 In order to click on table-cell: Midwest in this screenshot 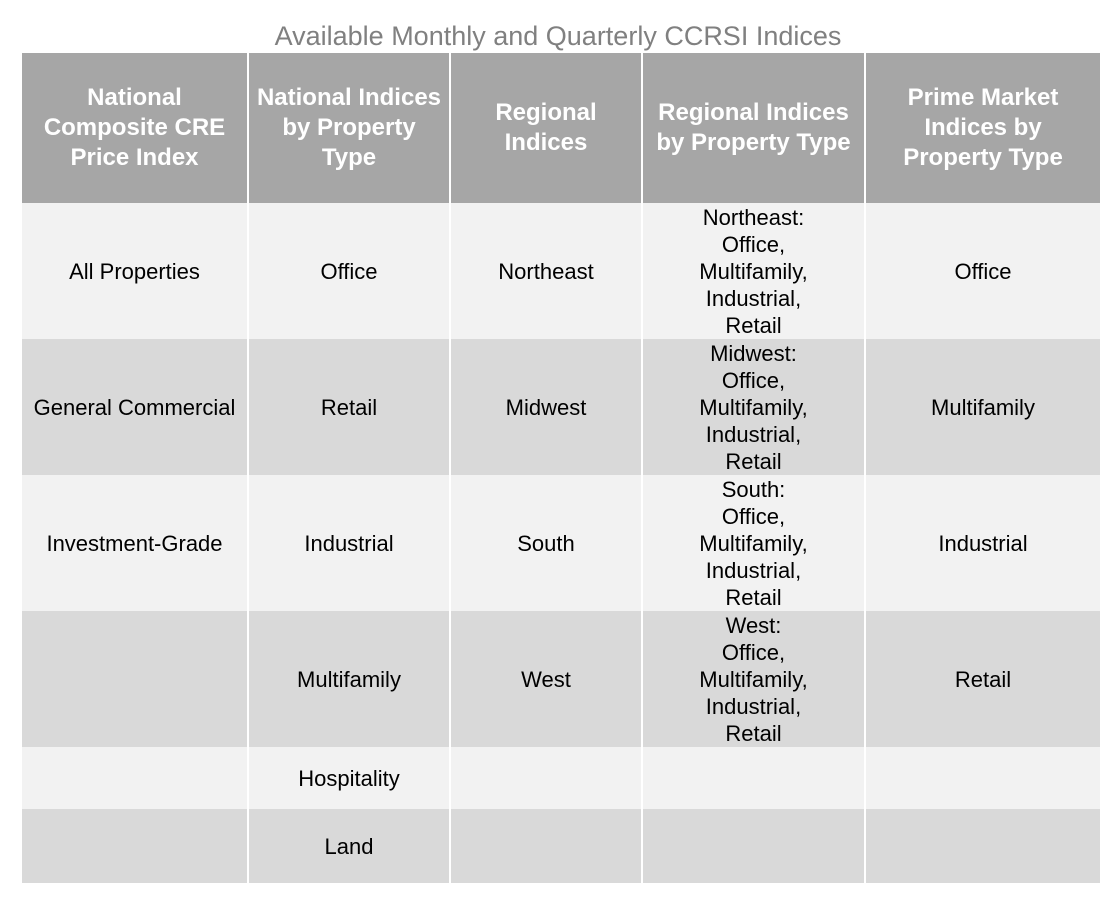, I will do `click(545, 407)`.